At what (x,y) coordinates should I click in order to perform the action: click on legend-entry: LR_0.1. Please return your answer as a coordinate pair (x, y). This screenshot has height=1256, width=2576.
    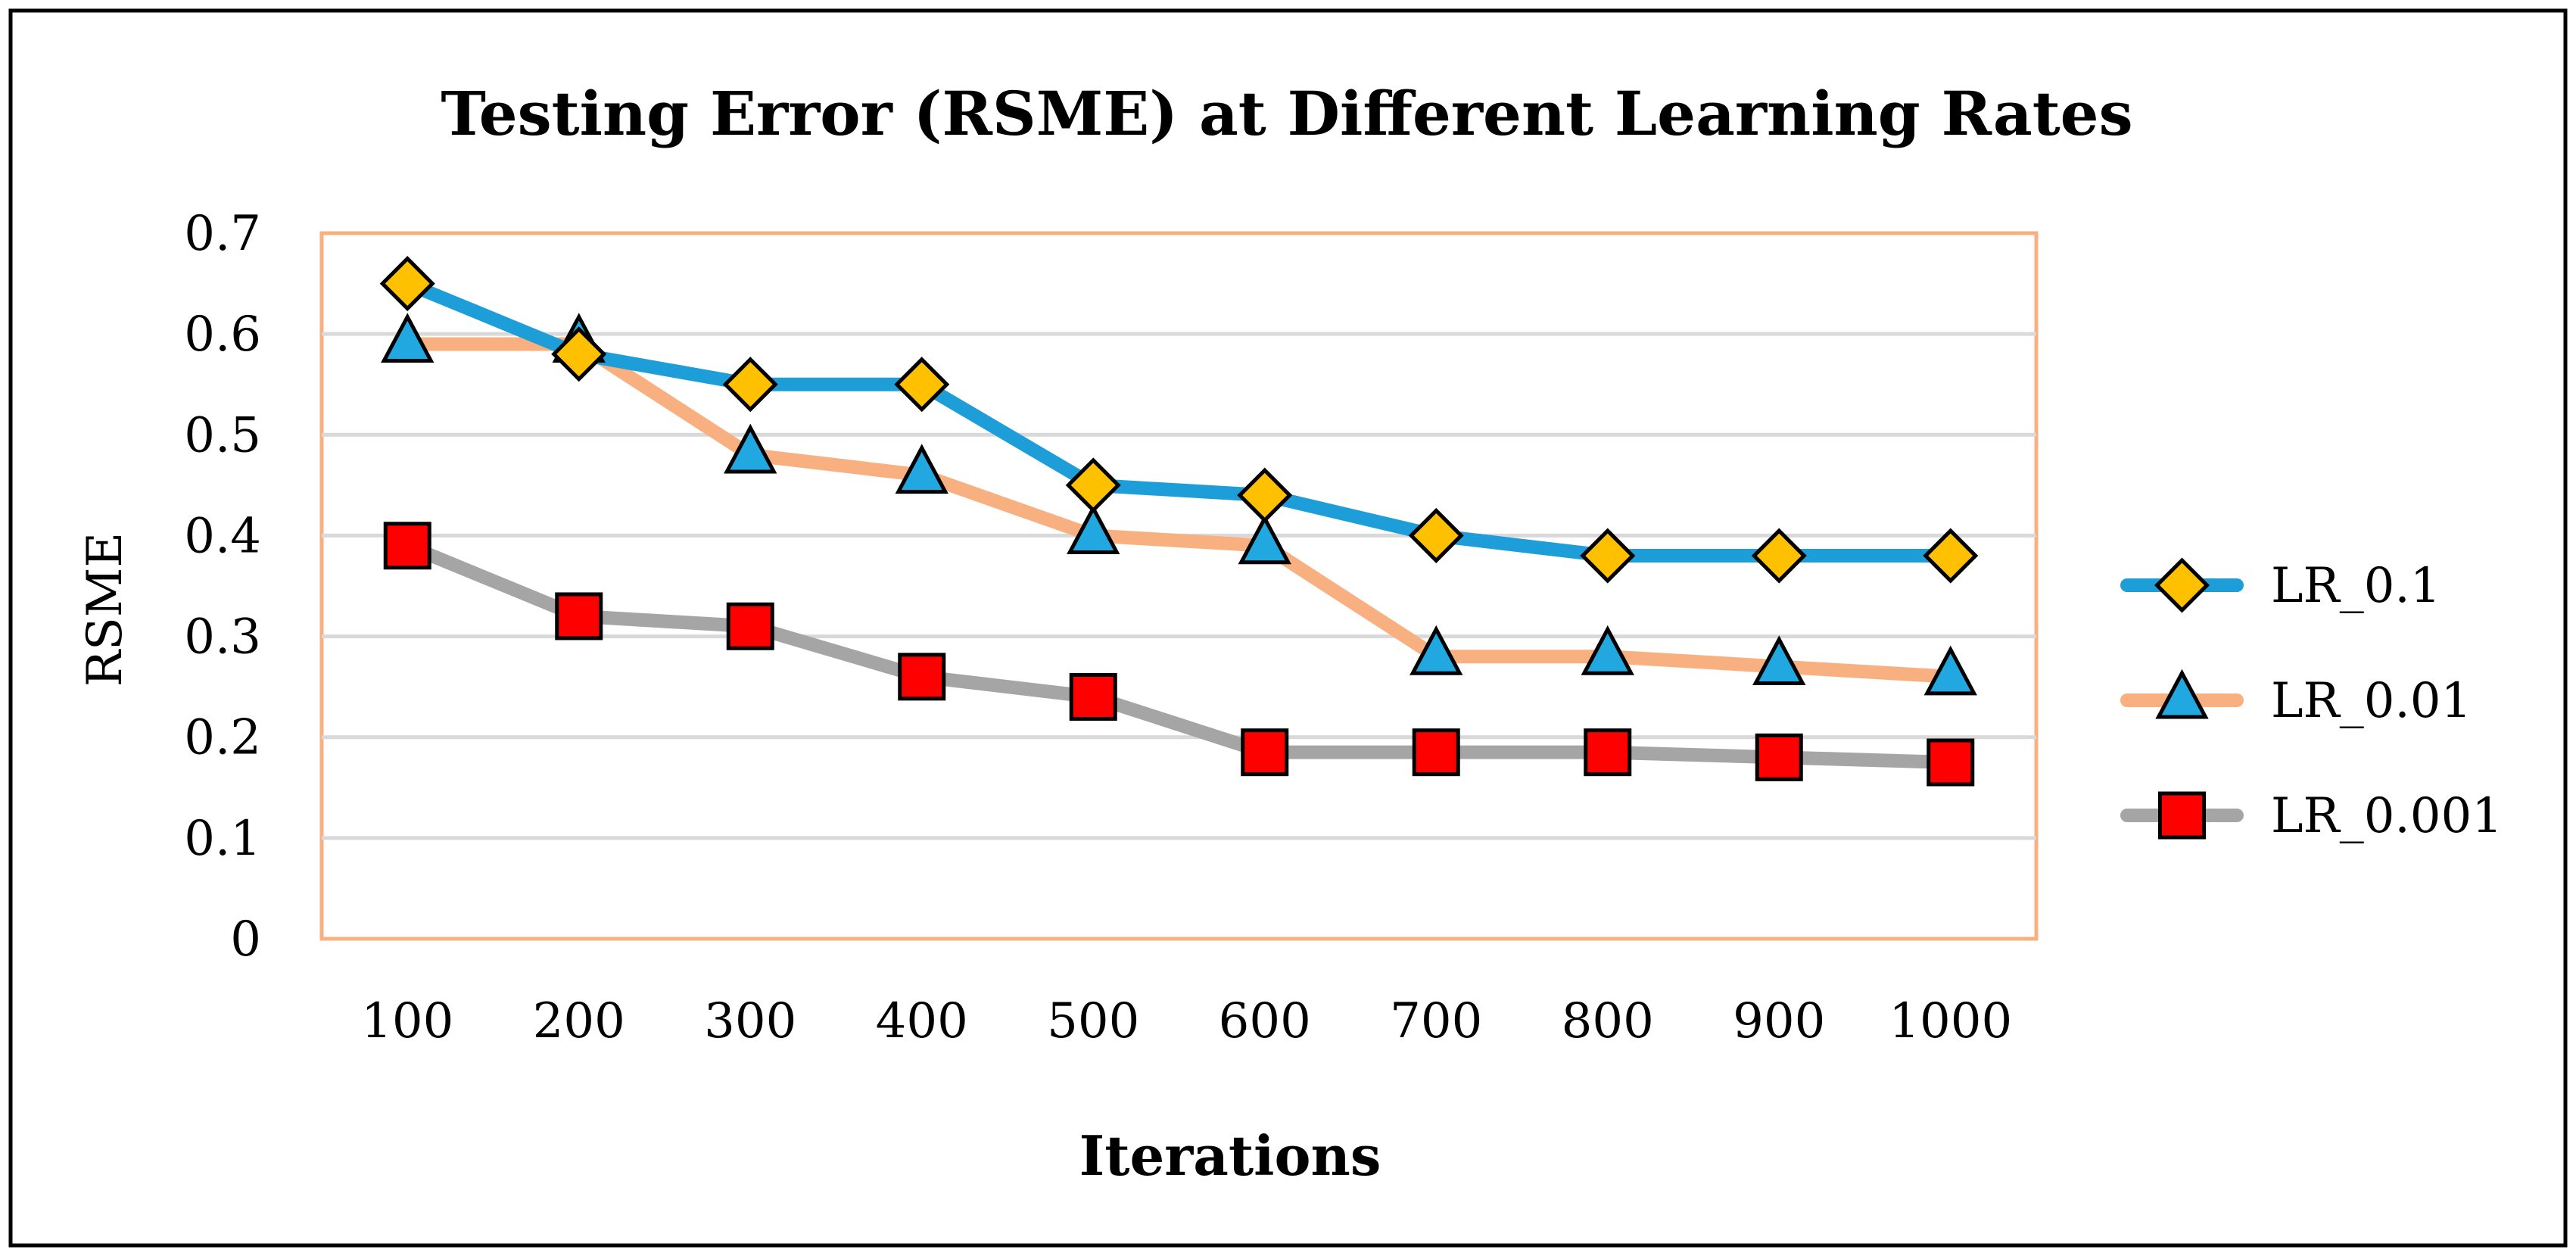
    Looking at the image, I should click on (2280, 585).